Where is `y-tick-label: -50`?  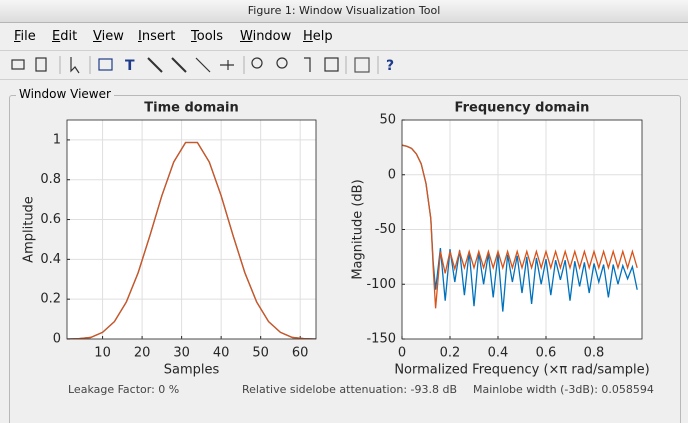 y-tick-label: -50 is located at coordinates (385, 229).